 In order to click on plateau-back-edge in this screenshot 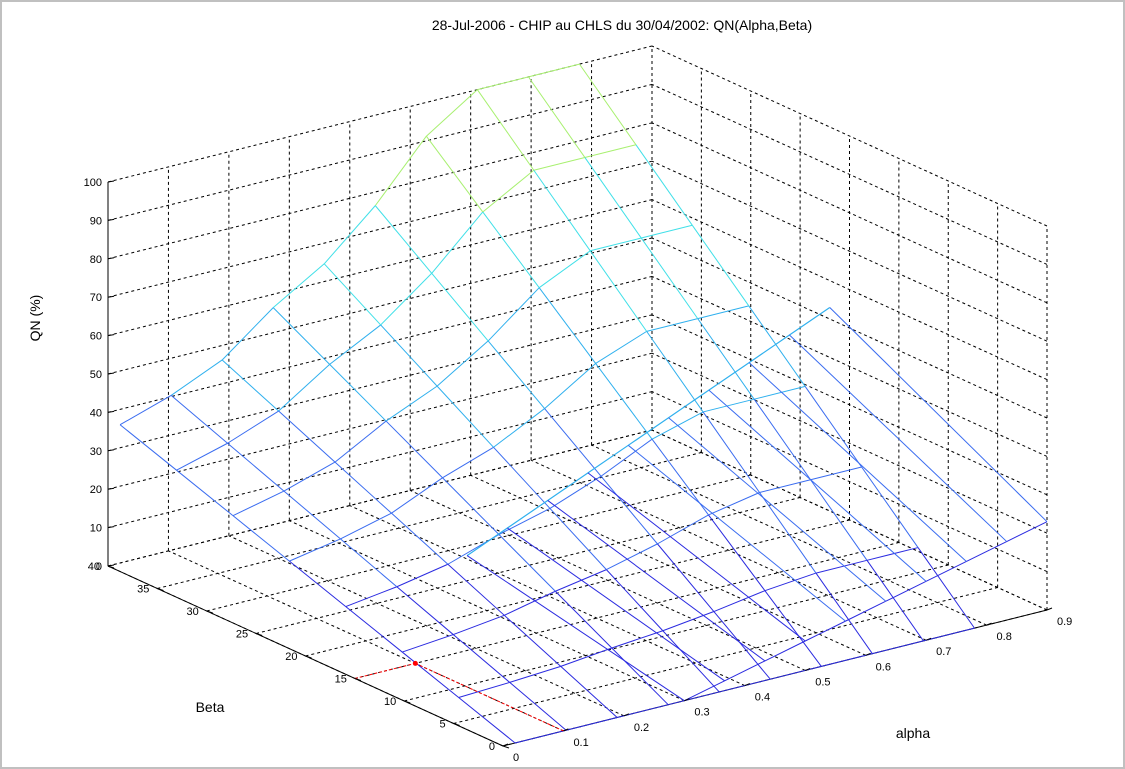, I will do `click(648, 431)`.